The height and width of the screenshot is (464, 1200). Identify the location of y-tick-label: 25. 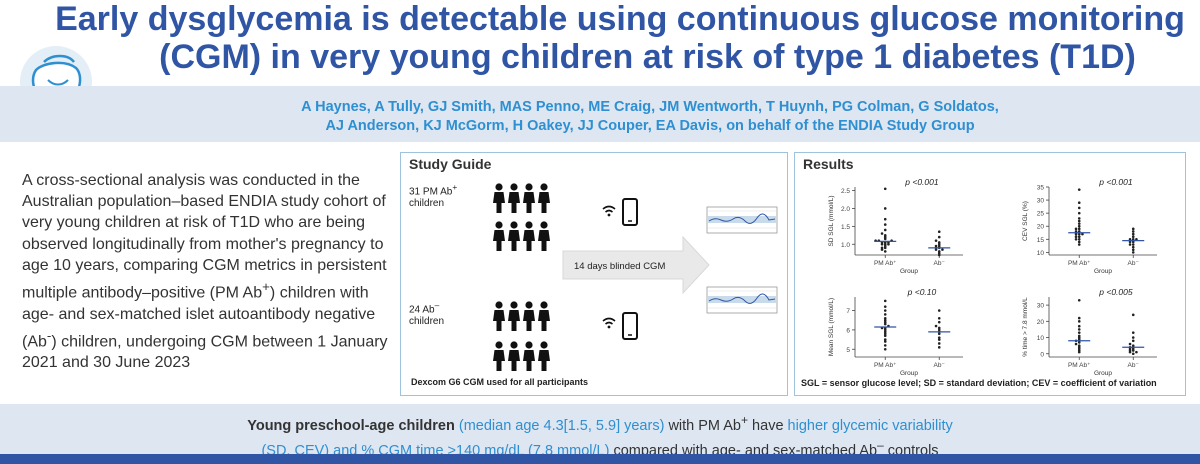
(1041, 214).